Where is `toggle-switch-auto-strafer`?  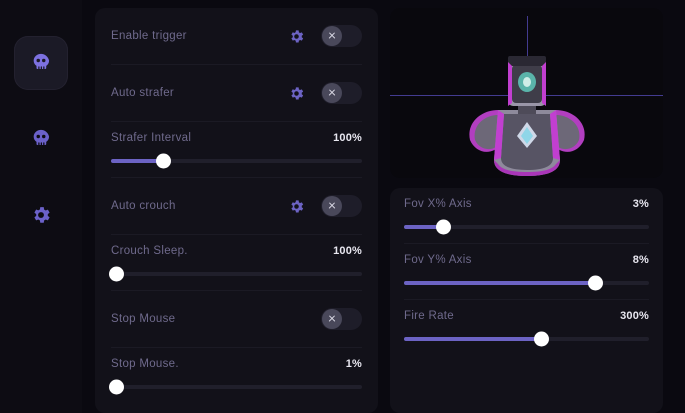
toggle-switch-auto-strafer is located at coordinates (341, 93).